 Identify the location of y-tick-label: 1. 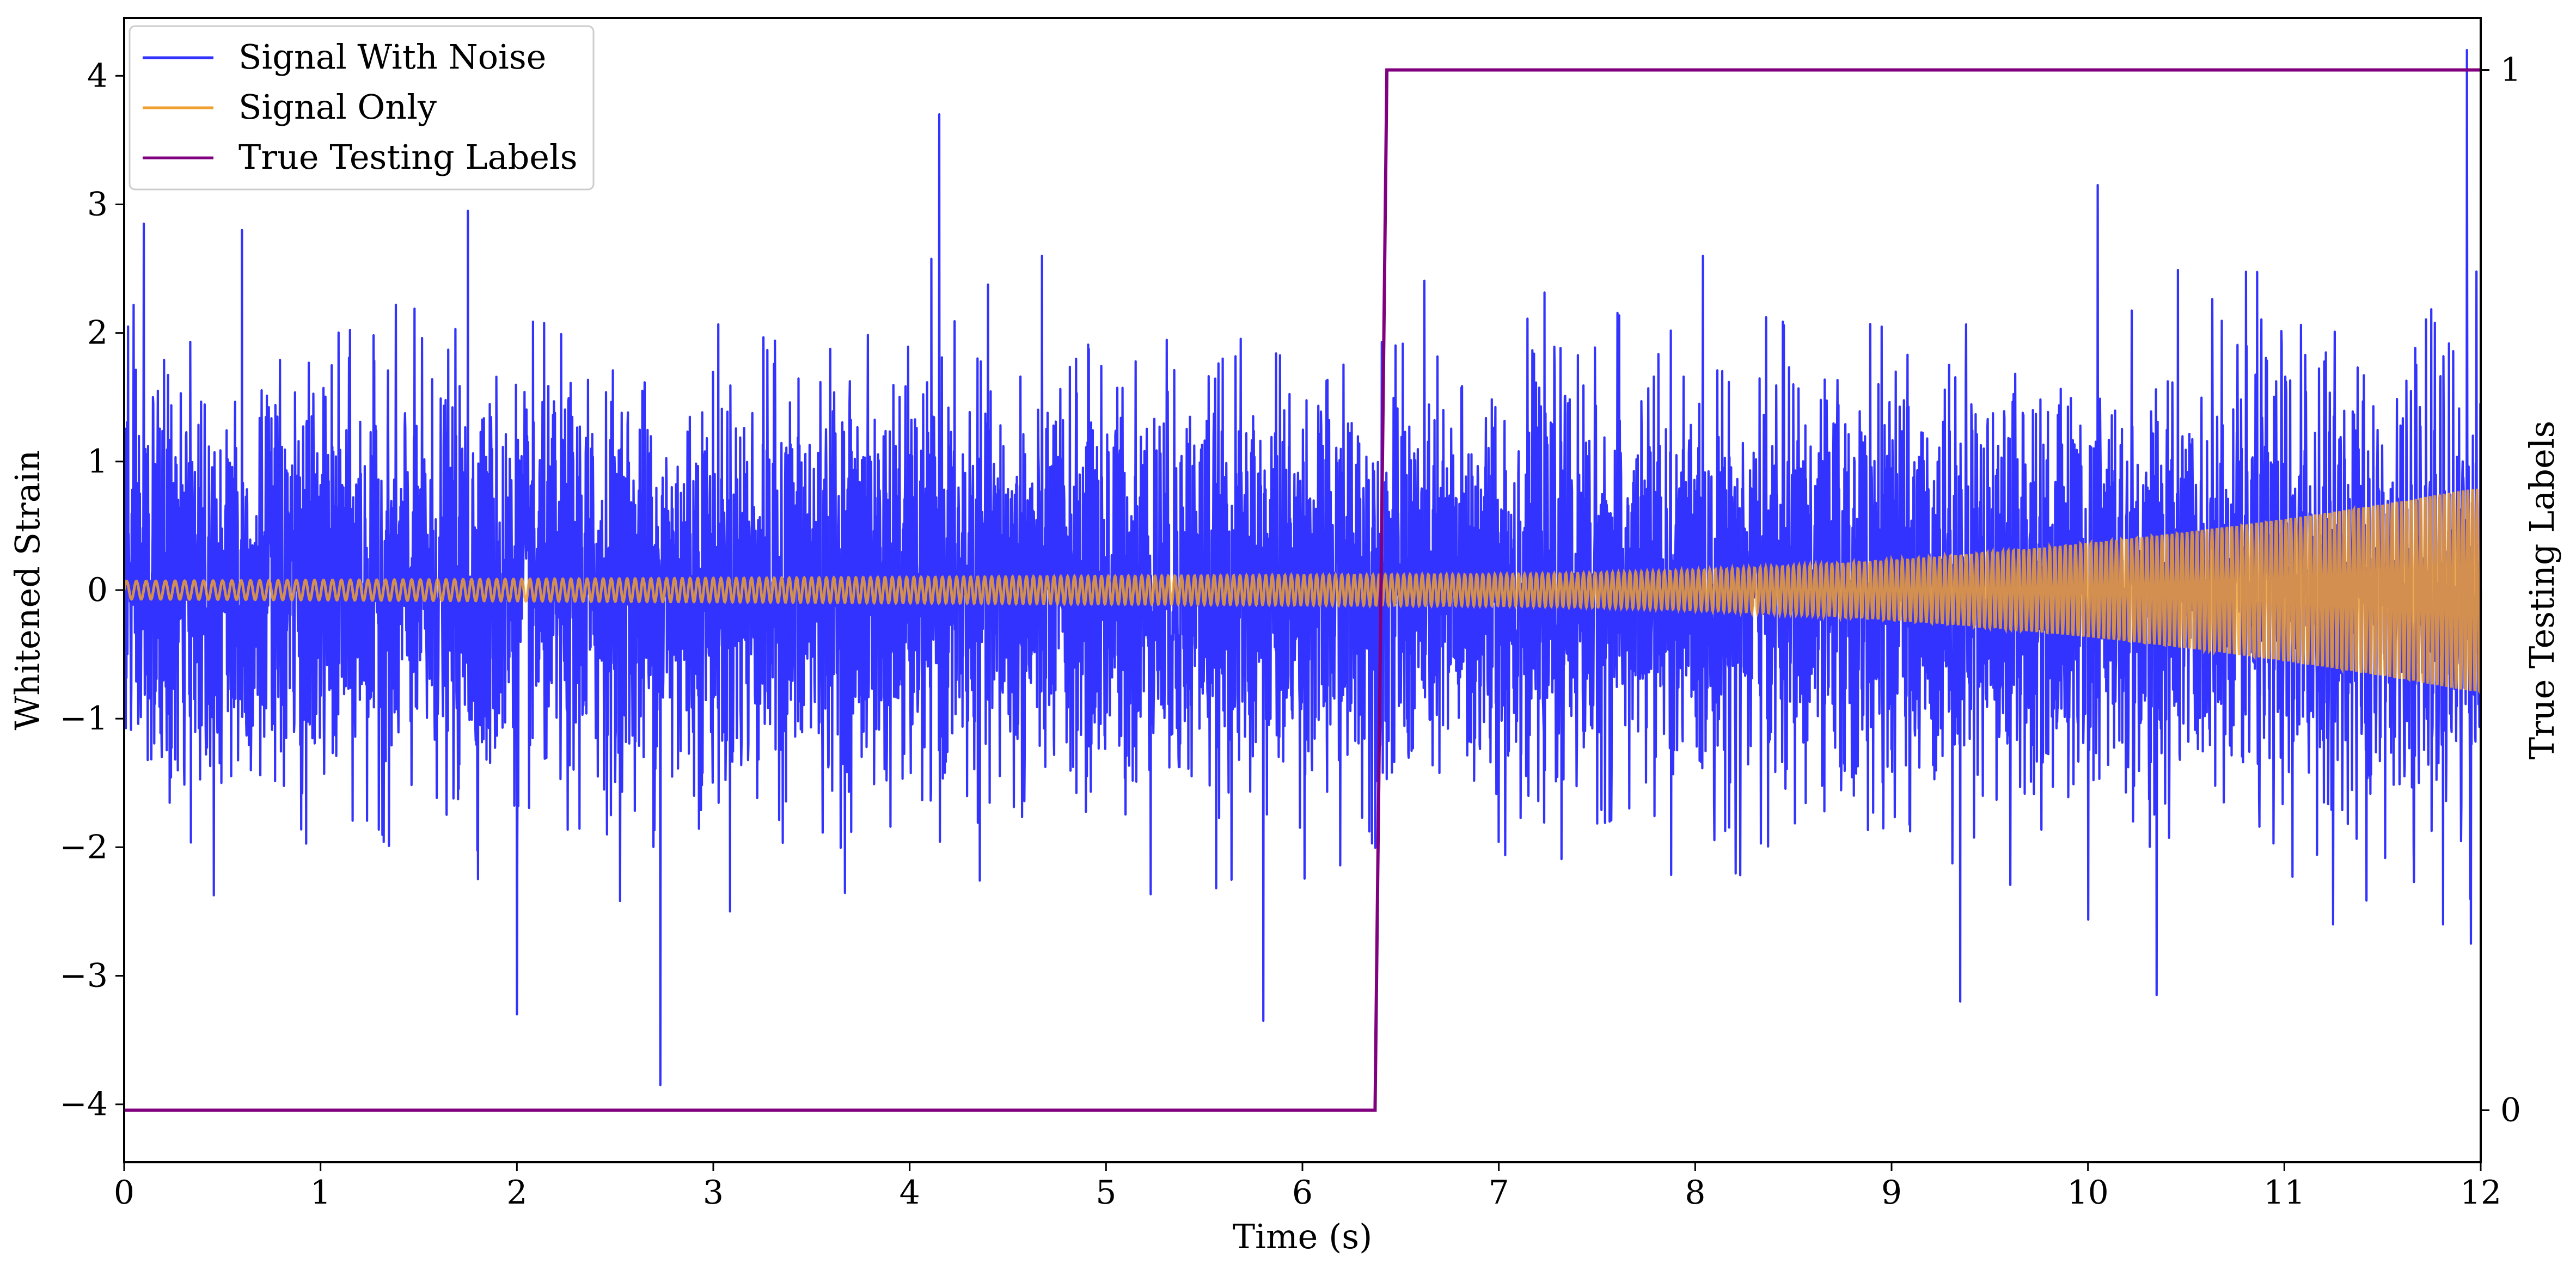
(97, 462).